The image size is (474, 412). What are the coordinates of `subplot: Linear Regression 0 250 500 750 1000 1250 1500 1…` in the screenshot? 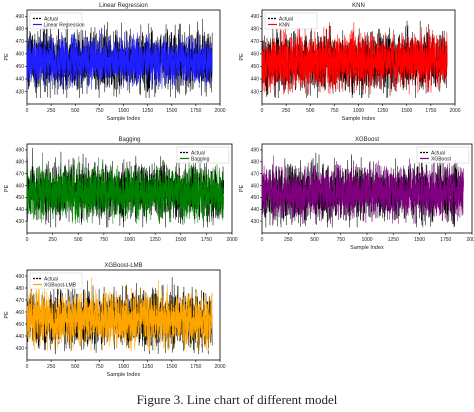 It's located at (115, 62).